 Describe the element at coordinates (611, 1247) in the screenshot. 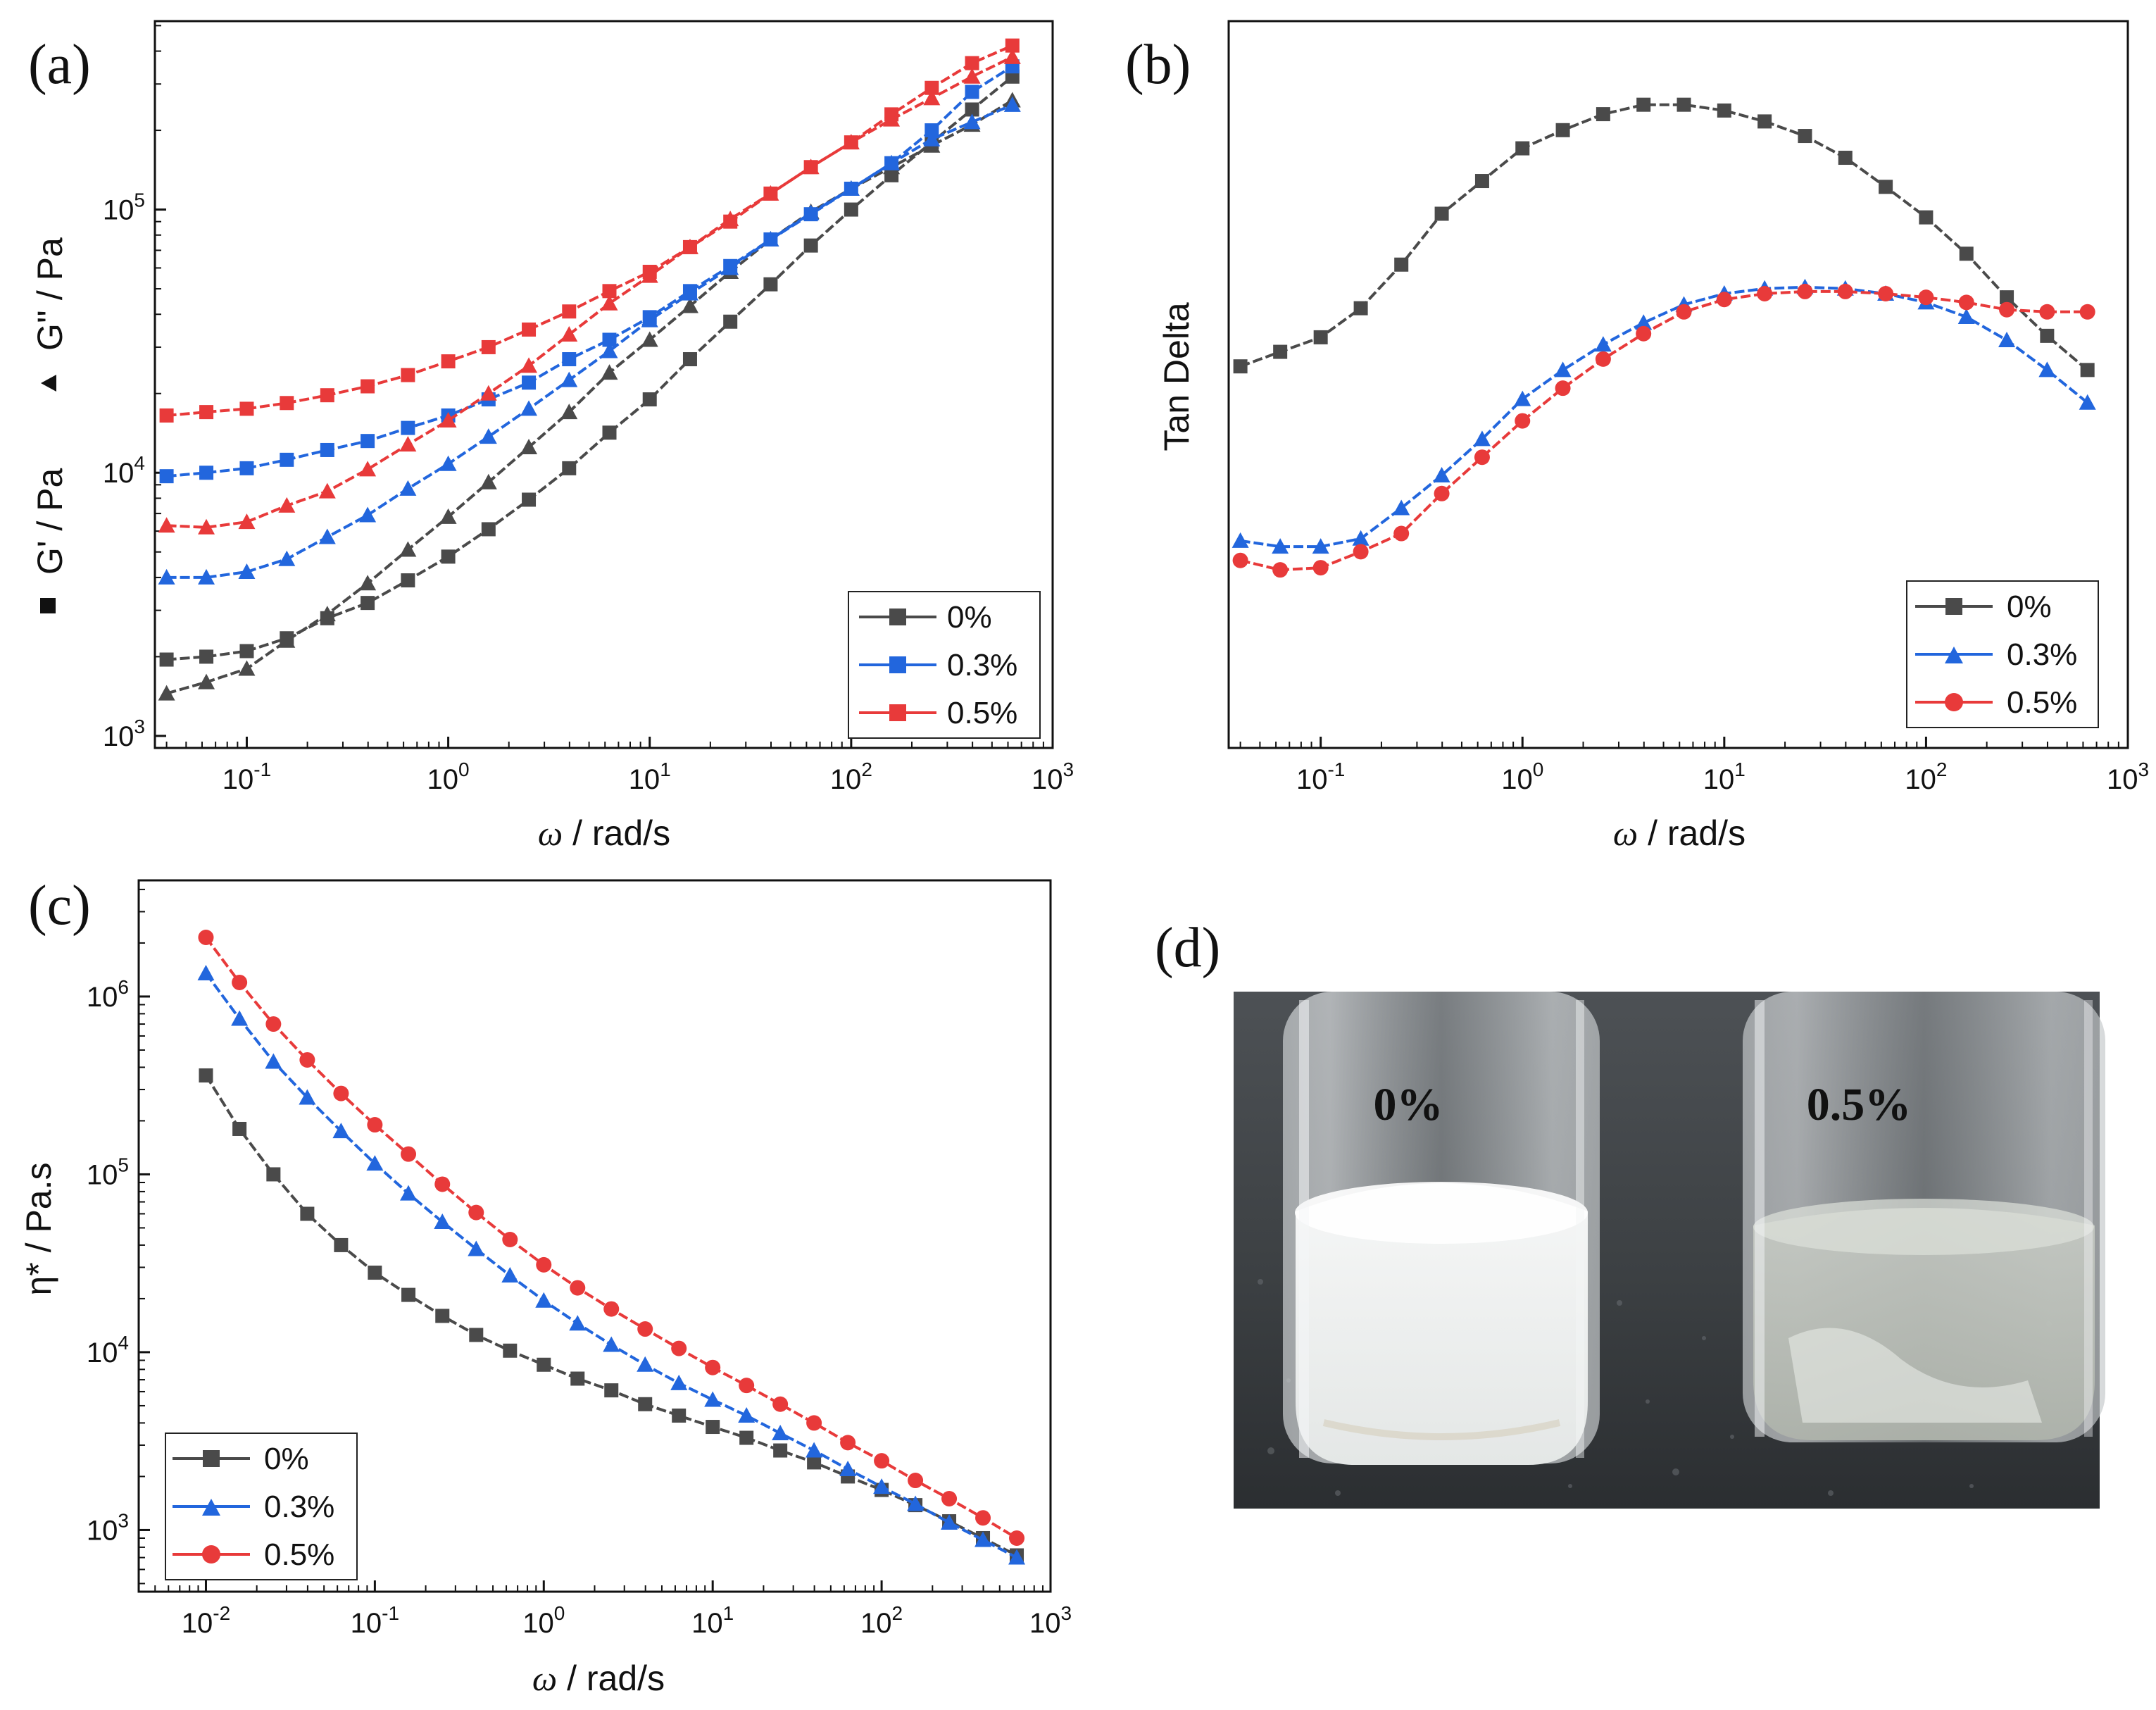

I see `panel-c-series` at that location.